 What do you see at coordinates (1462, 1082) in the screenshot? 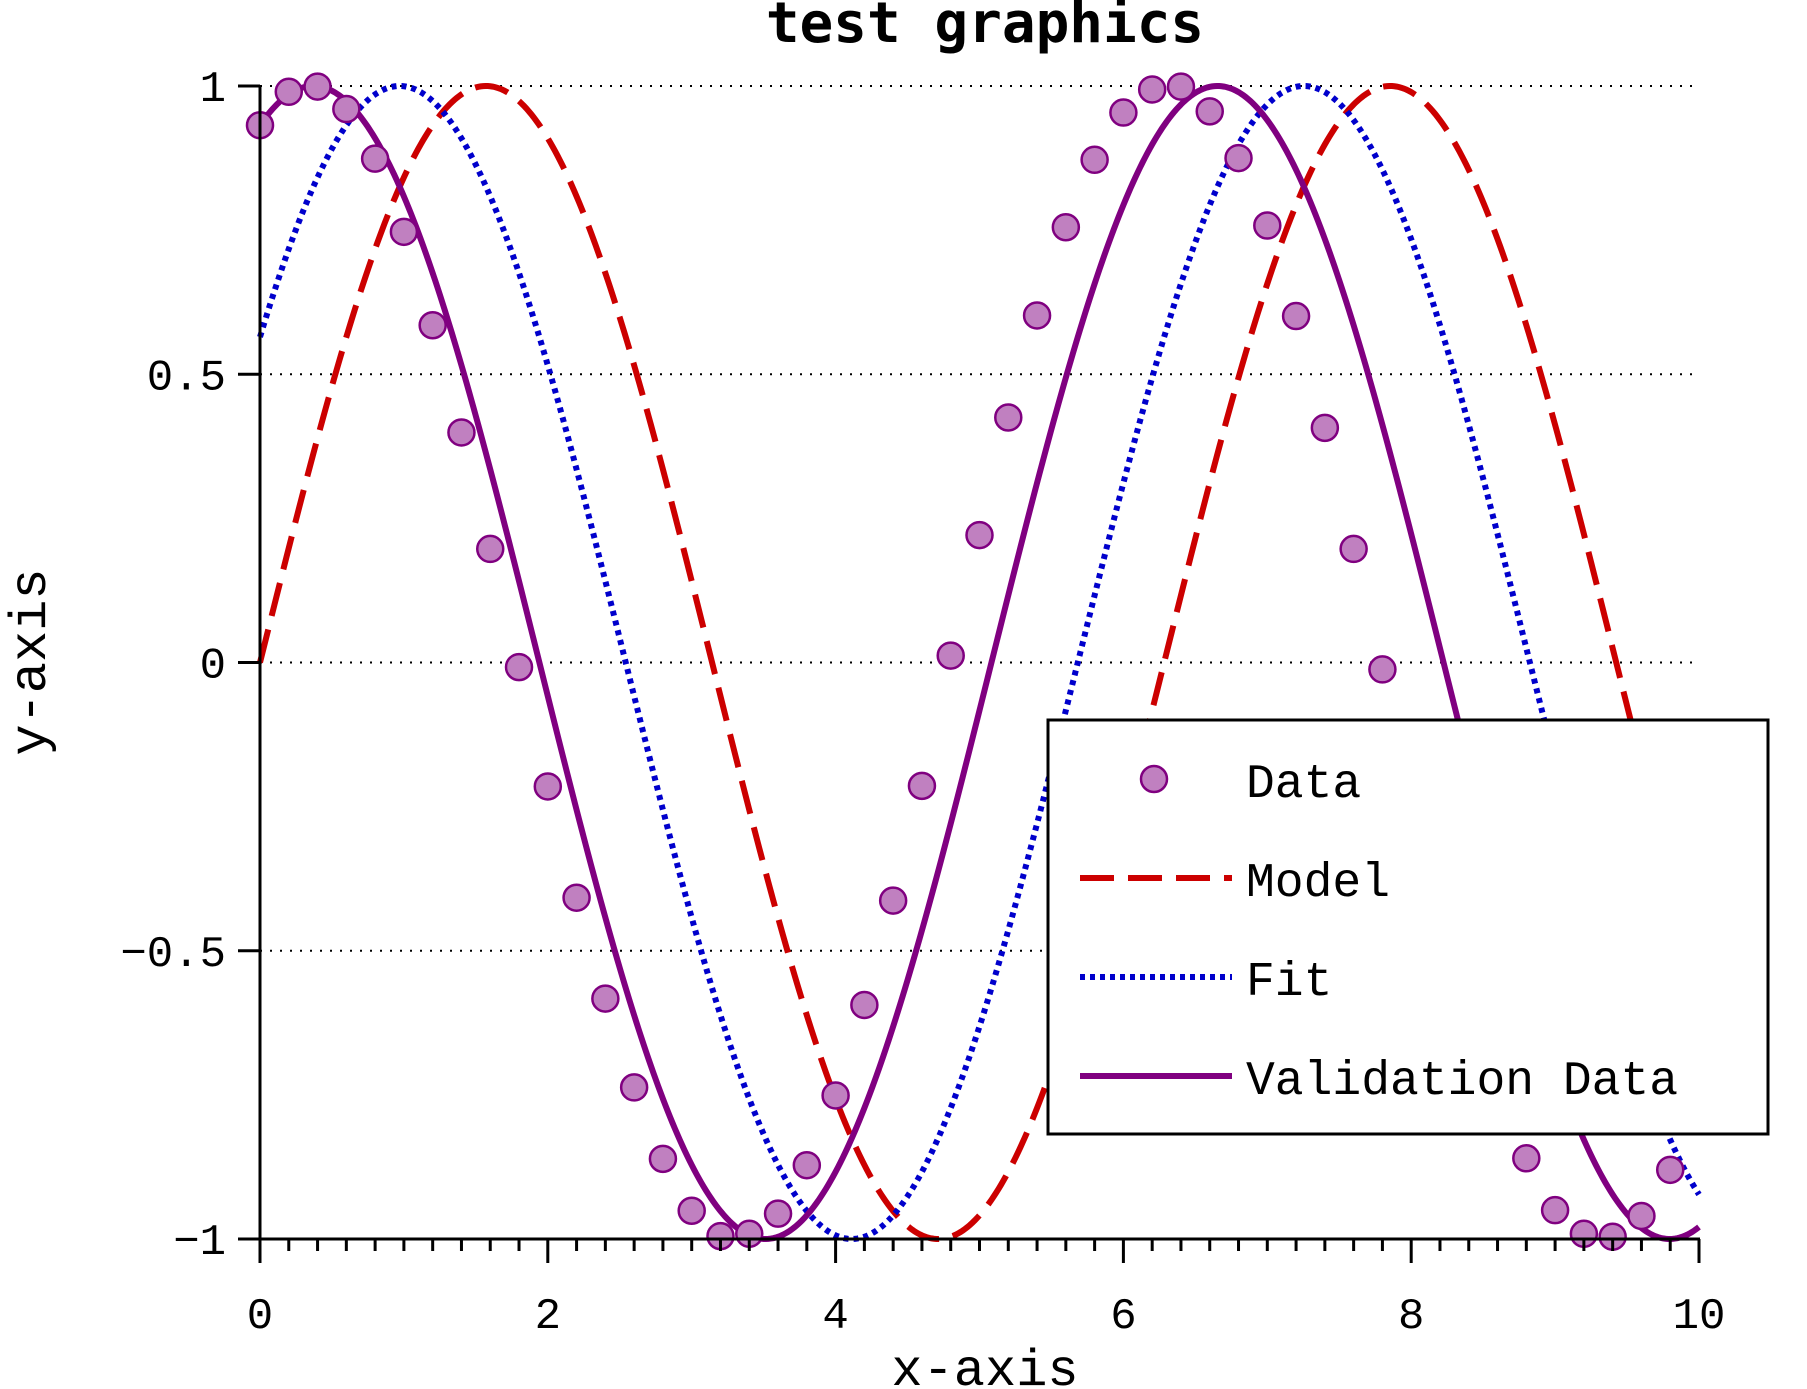
I see `legend-label-validation: Validation Data` at bounding box center [1462, 1082].